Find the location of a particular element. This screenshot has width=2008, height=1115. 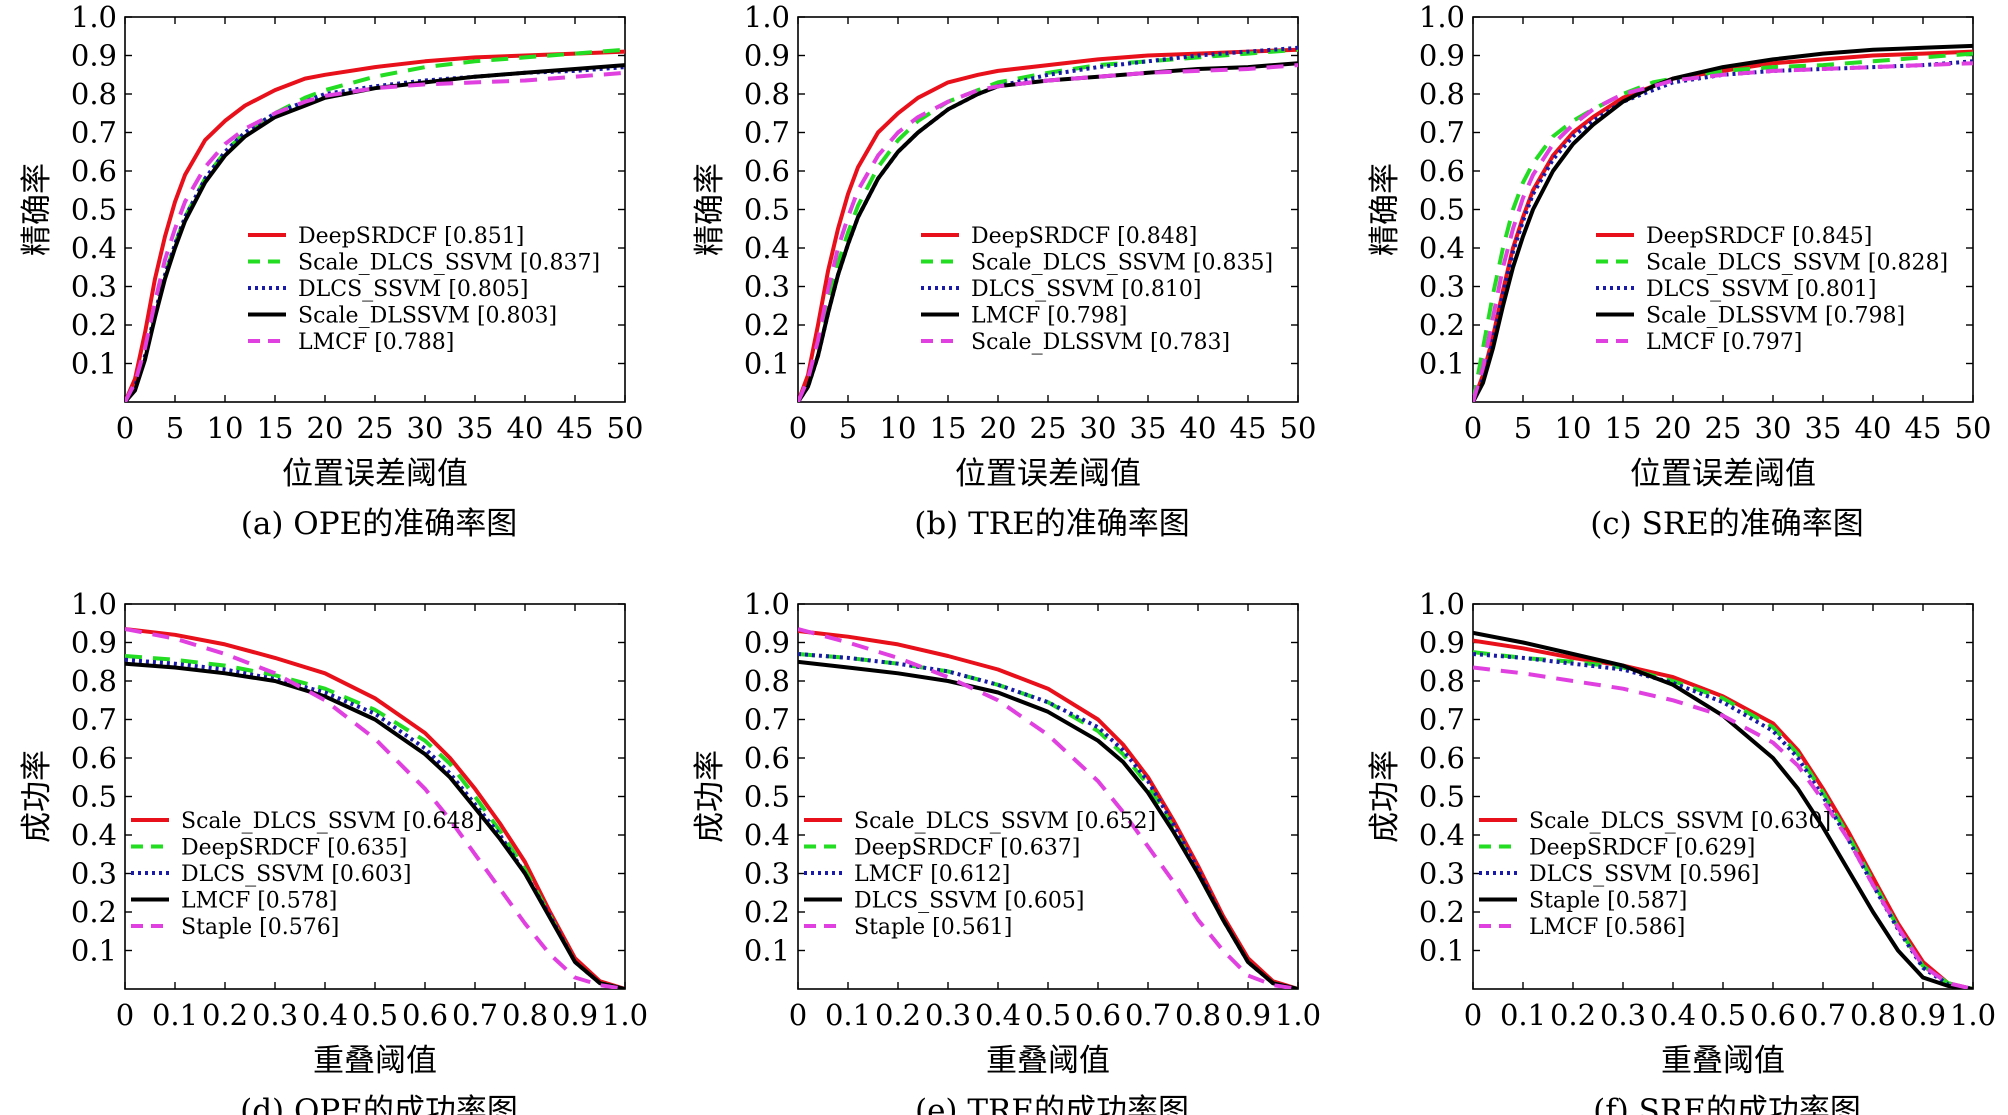

legend-entry: DLCS_SSVM [0.810] is located at coordinates (1086, 289).